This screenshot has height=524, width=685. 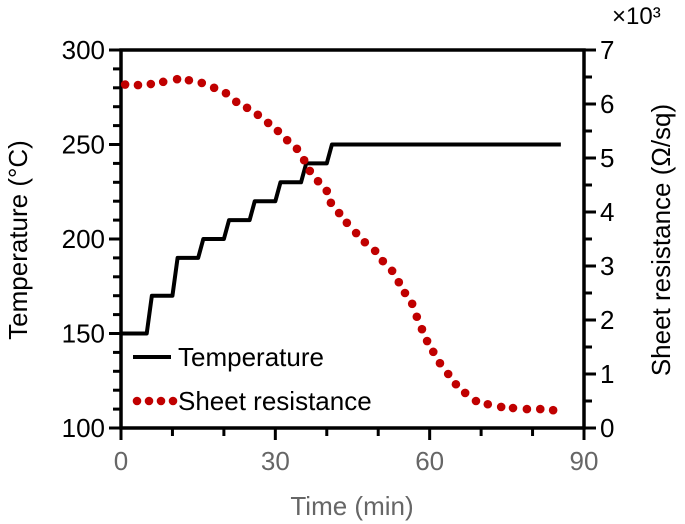 I want to click on y-left-tick-label: 200, so click(x=83, y=239).